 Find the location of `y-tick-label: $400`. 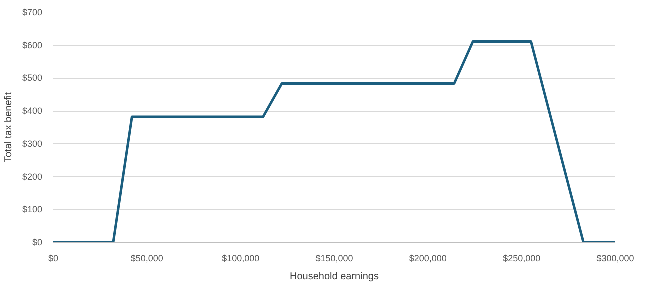

y-tick-label: $400 is located at coordinates (32, 111).